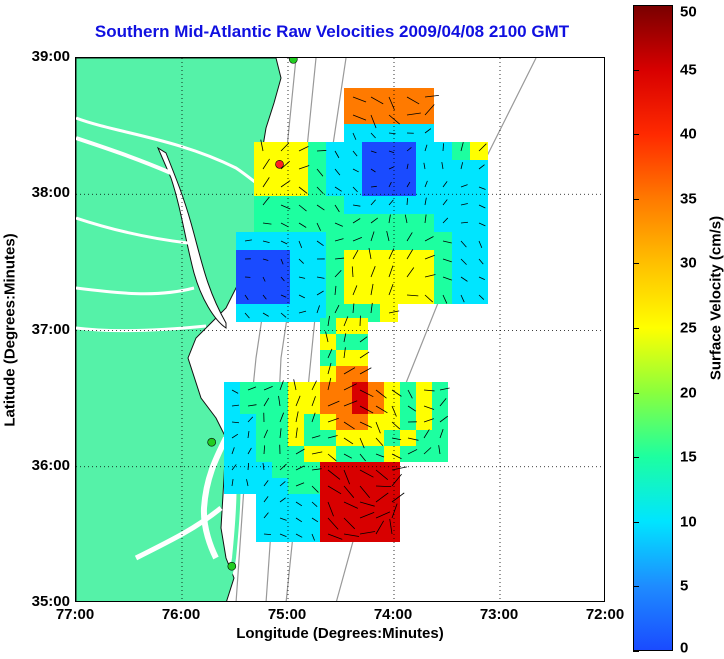  I want to click on colorbar-tick-label: 15, so click(688, 457).